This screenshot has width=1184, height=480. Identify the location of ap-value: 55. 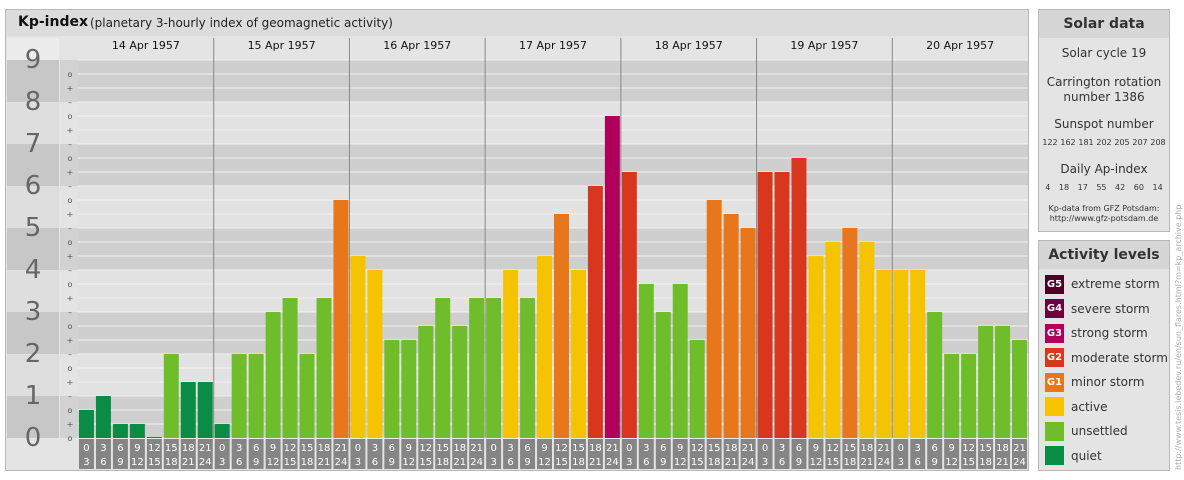
(1101, 187).